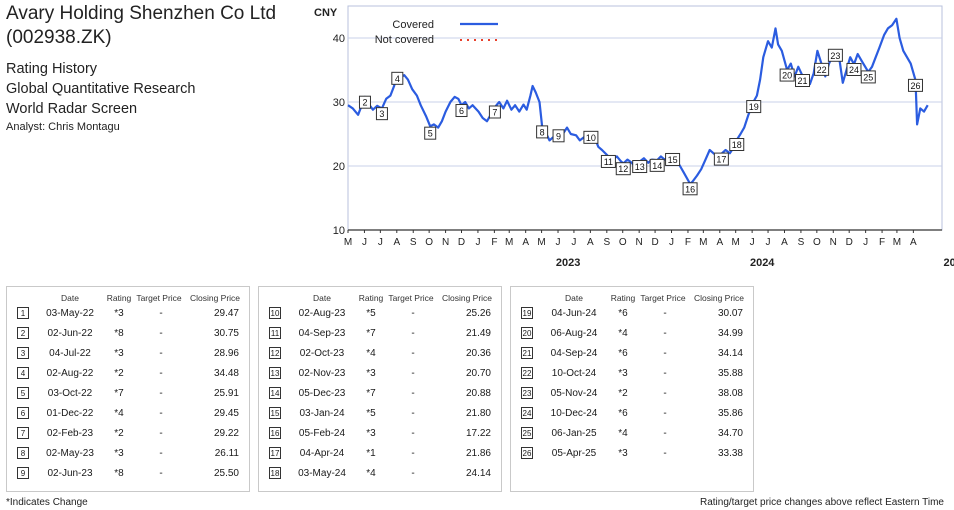 This screenshot has width=954, height=510. What do you see at coordinates (322, 413) in the screenshot?
I see `row-date: 03-Jan-24` at bounding box center [322, 413].